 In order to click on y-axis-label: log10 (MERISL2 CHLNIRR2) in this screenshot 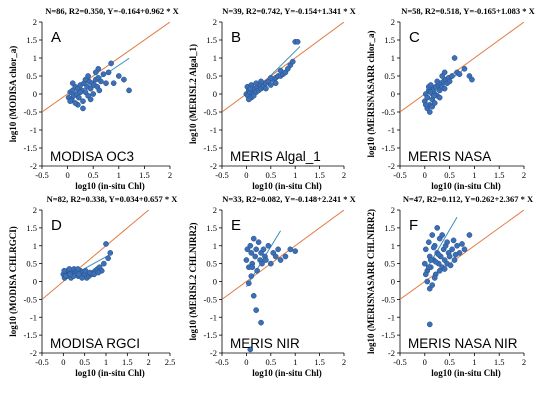, I will do `click(193, 281)`.